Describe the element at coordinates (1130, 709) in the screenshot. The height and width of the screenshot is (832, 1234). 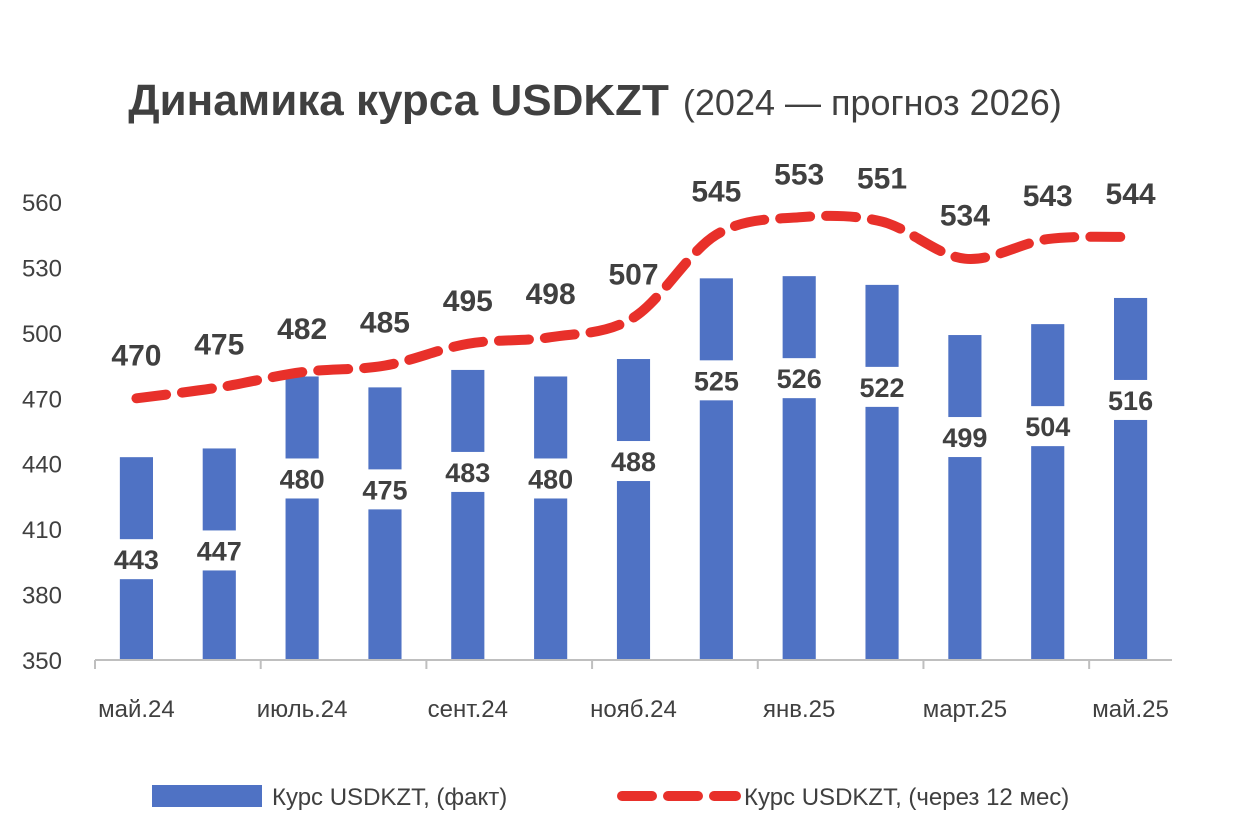
I see `x-tick-label: май.25` at that location.